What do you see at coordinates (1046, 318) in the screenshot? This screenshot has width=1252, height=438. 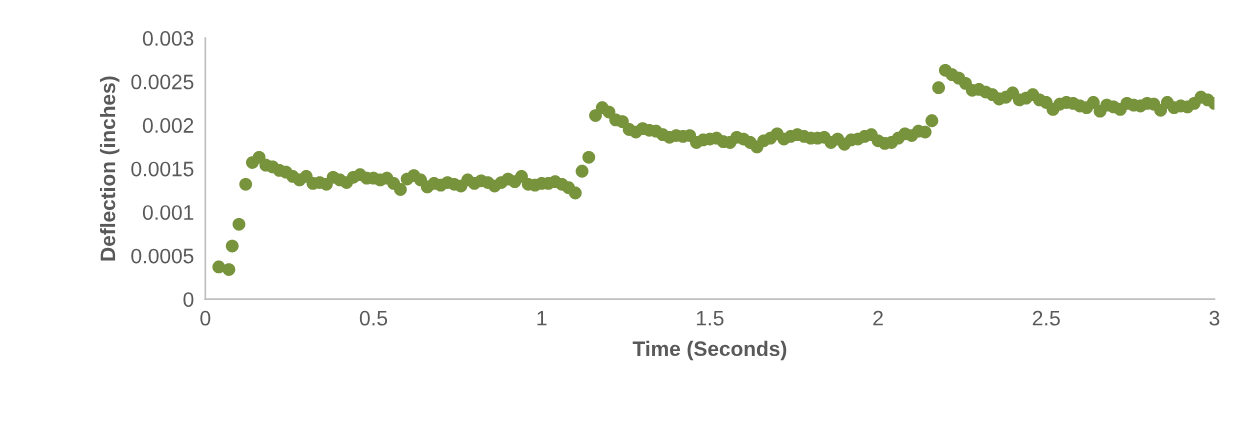 I see `x-tick-label: 2.5` at bounding box center [1046, 318].